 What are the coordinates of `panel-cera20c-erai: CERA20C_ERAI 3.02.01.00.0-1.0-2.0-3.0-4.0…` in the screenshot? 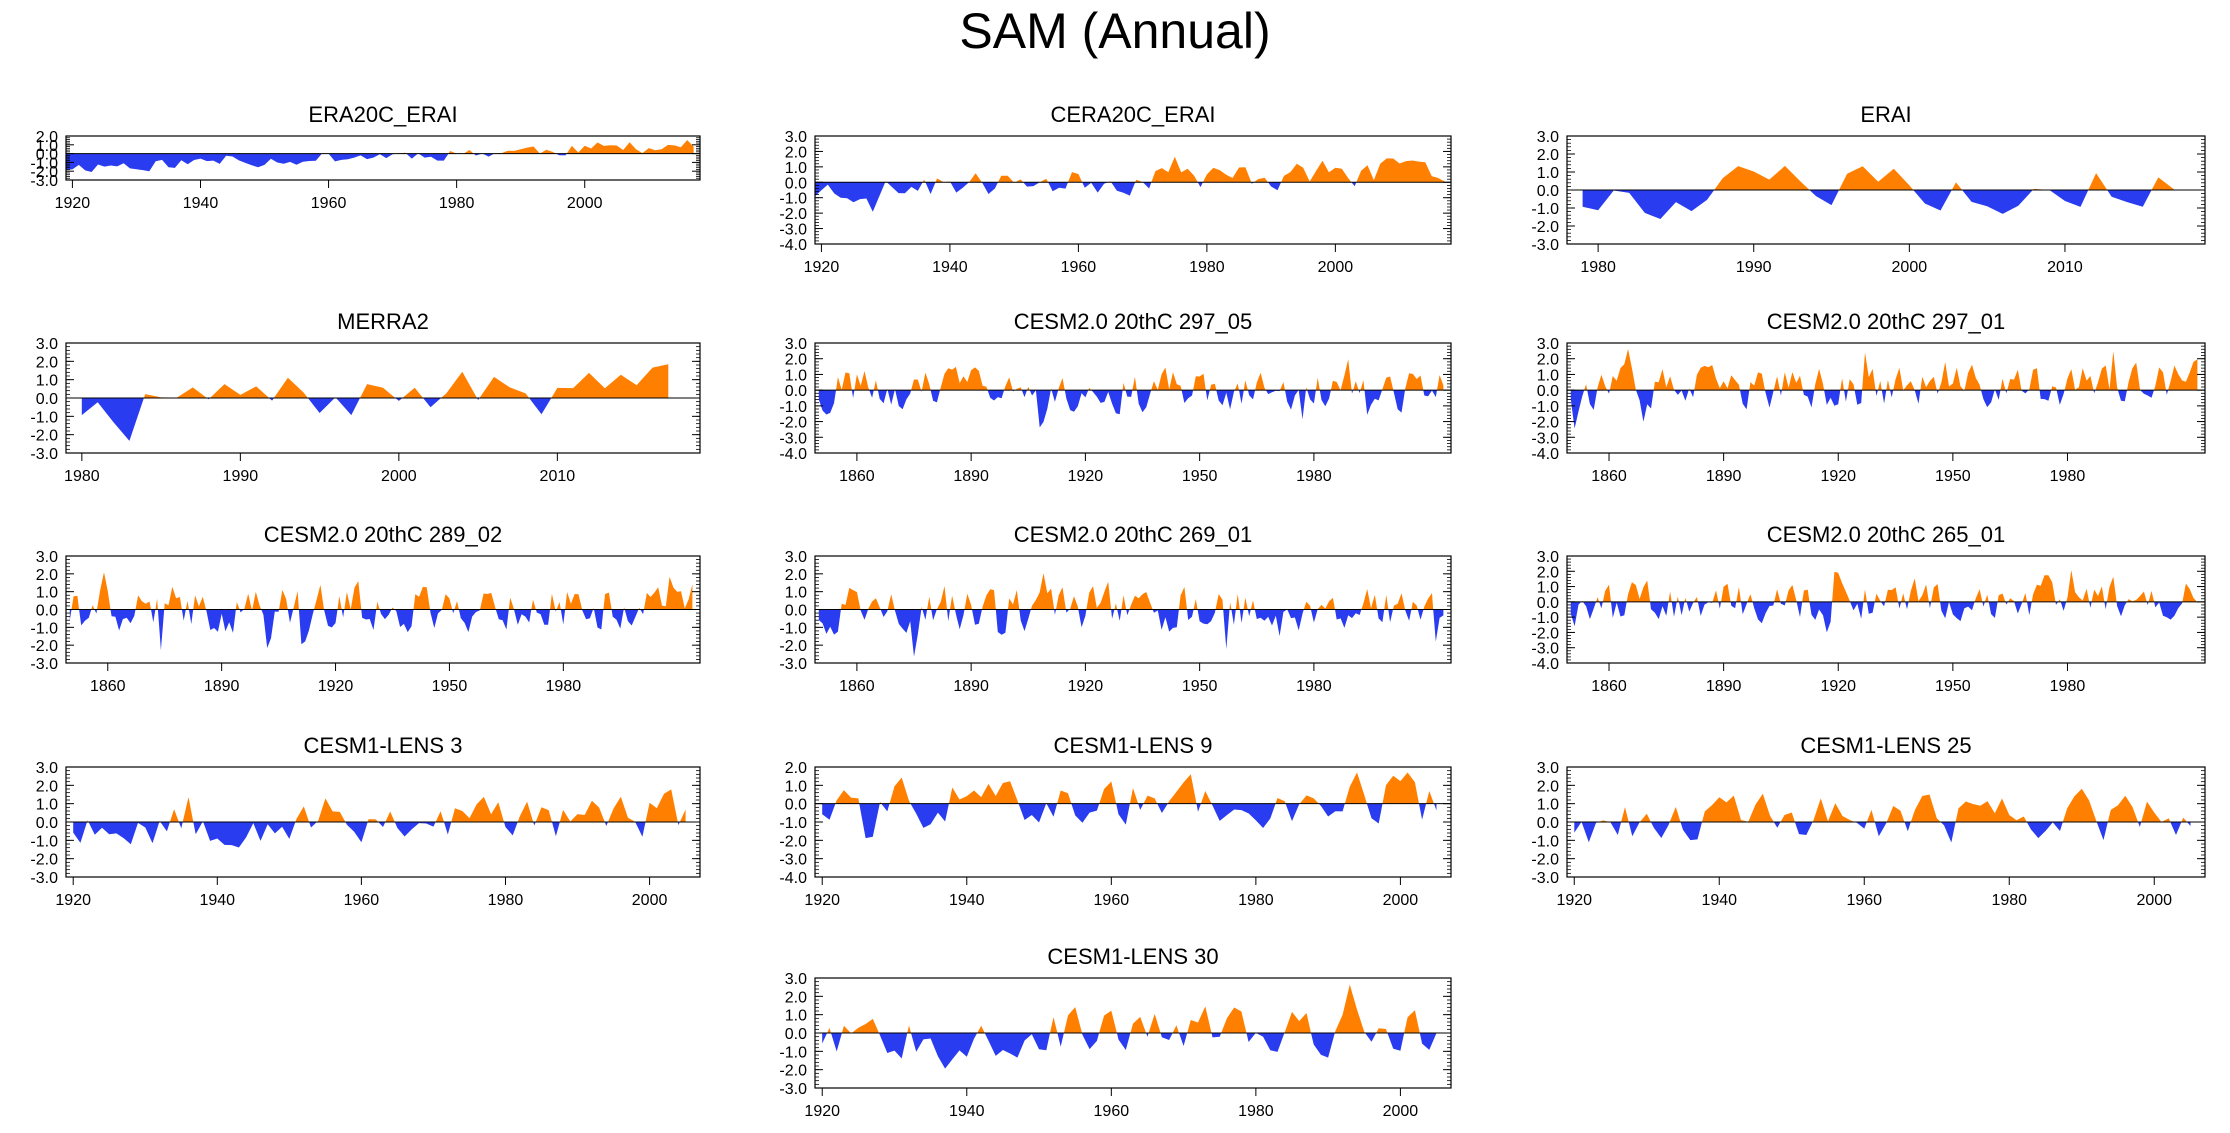 It's located at (1115, 189).